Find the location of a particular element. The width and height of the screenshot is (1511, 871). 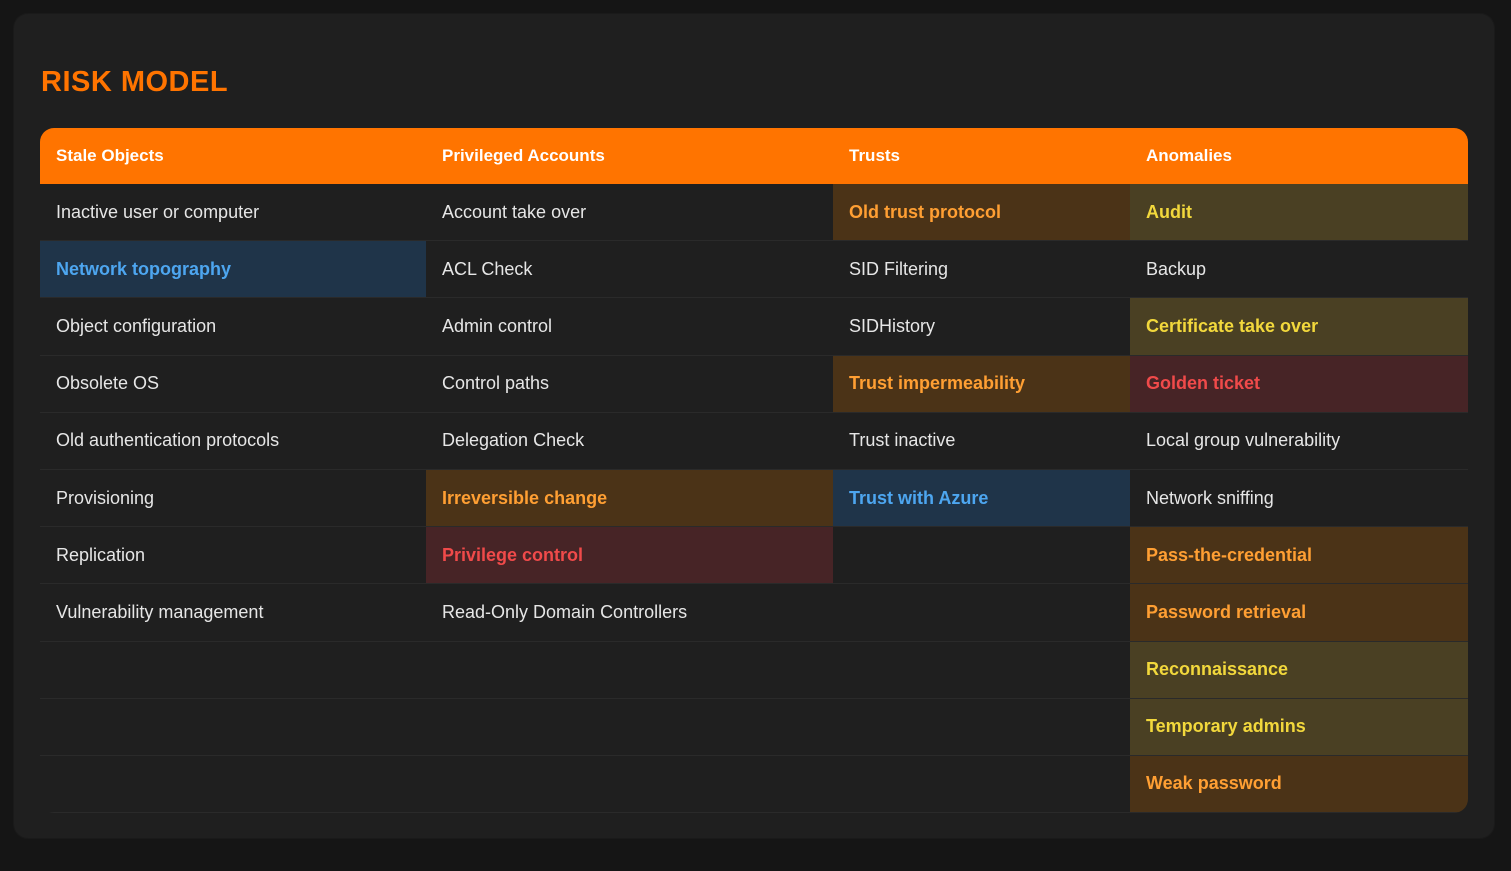

risk-item: Replication is located at coordinates (233, 556).